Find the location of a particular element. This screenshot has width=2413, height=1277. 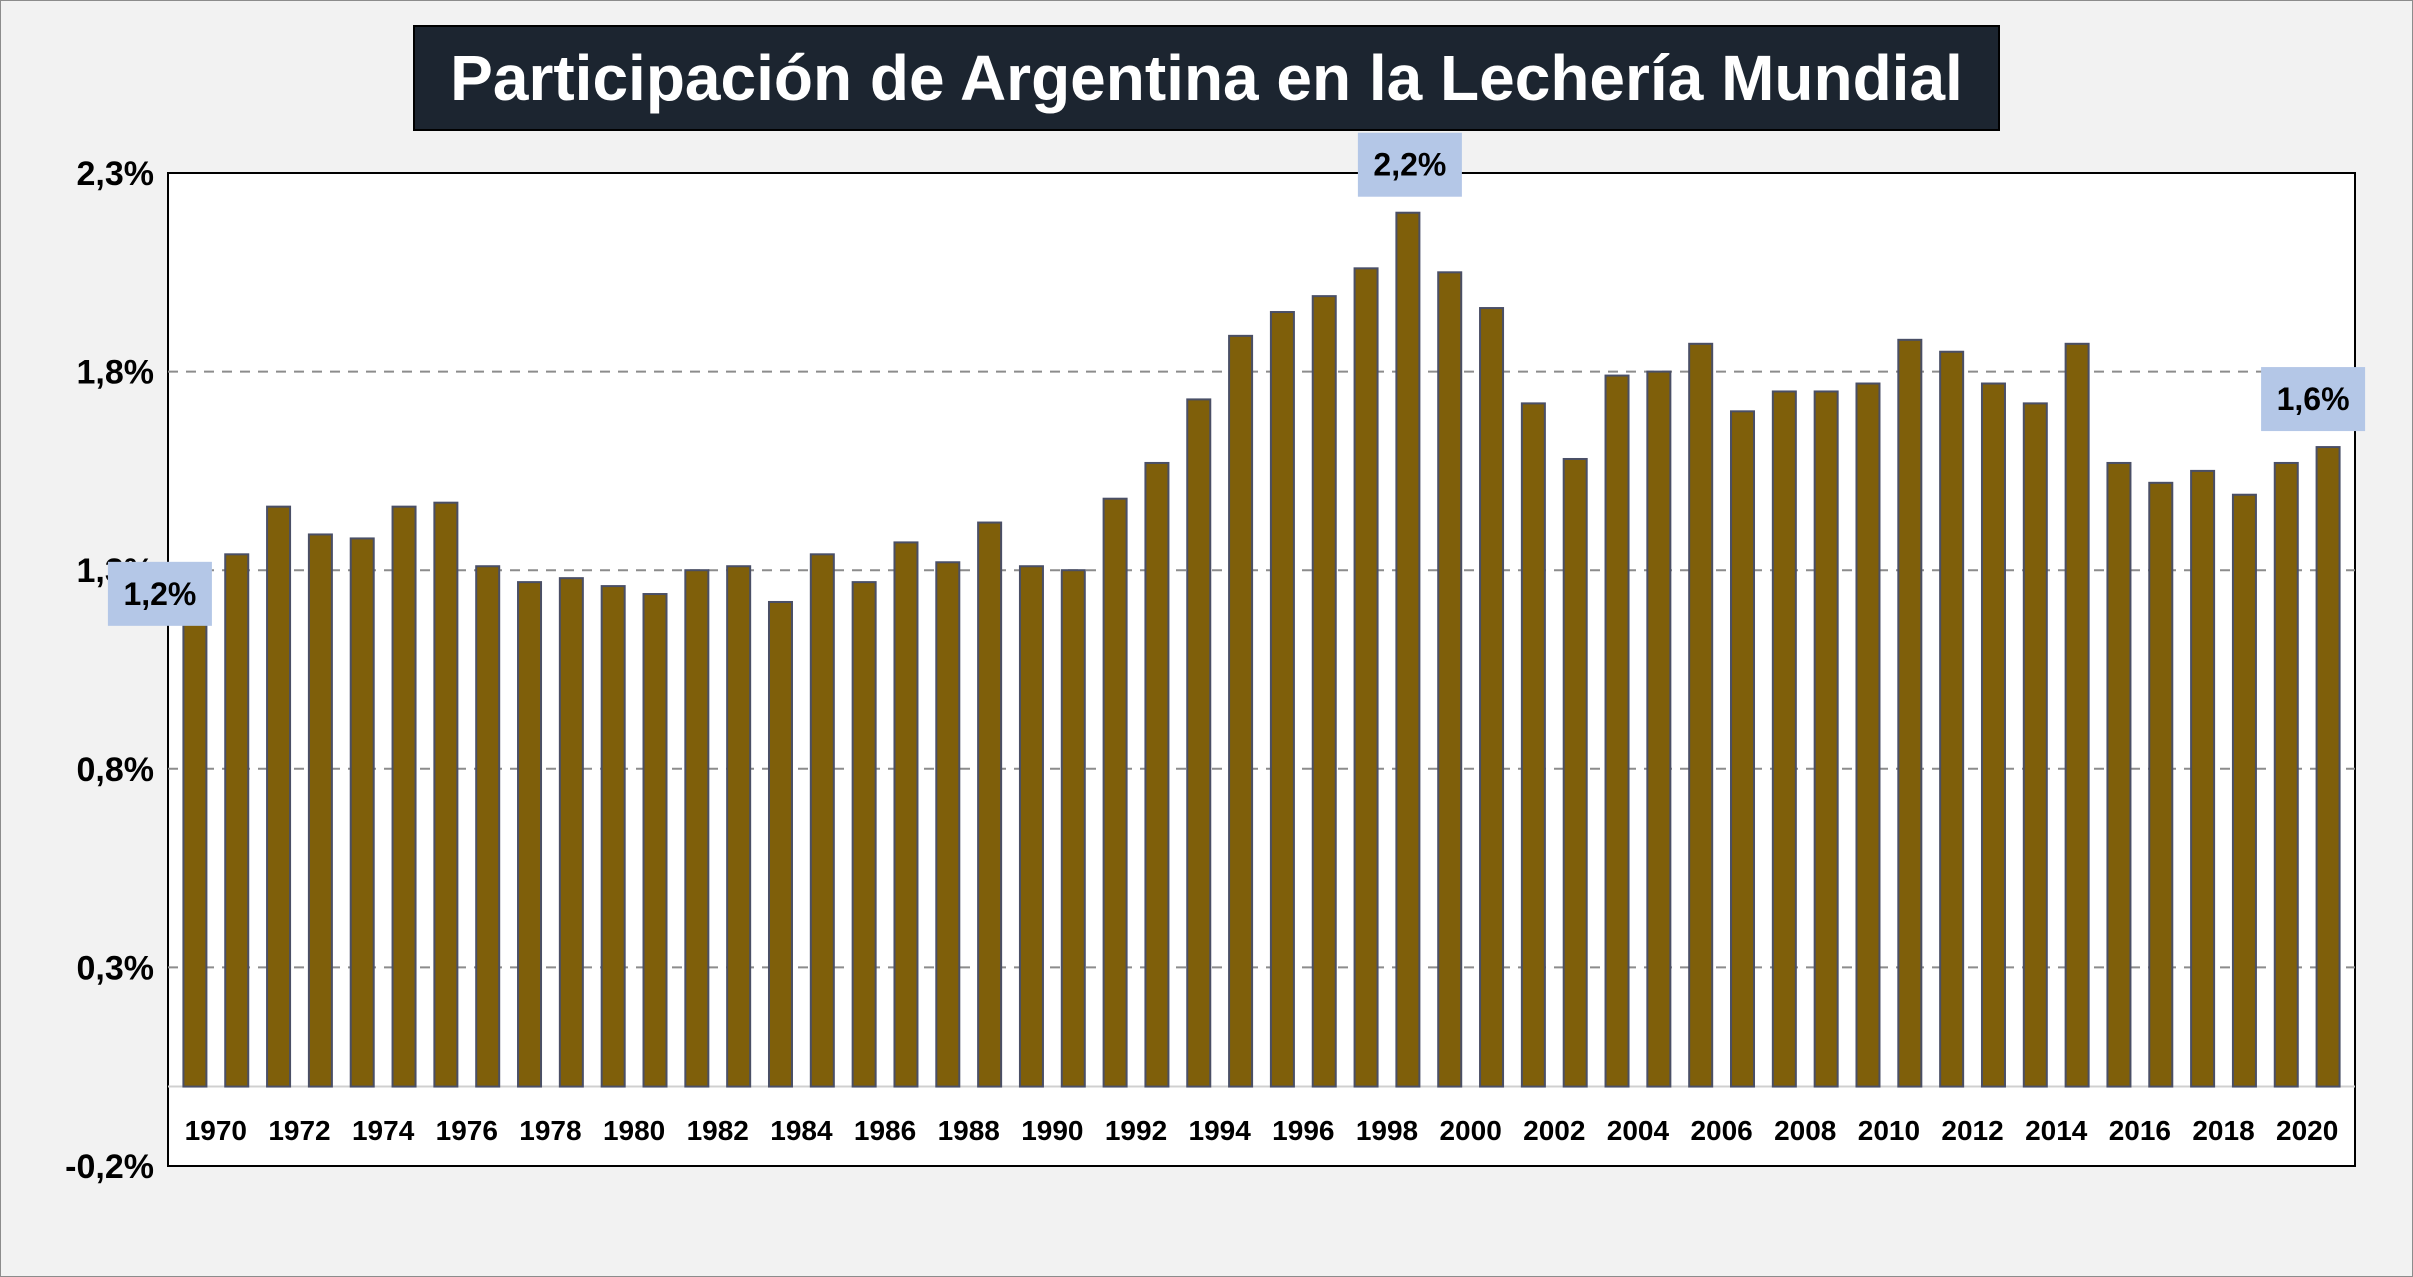

x-tick-label: 1976 is located at coordinates (467, 1130).